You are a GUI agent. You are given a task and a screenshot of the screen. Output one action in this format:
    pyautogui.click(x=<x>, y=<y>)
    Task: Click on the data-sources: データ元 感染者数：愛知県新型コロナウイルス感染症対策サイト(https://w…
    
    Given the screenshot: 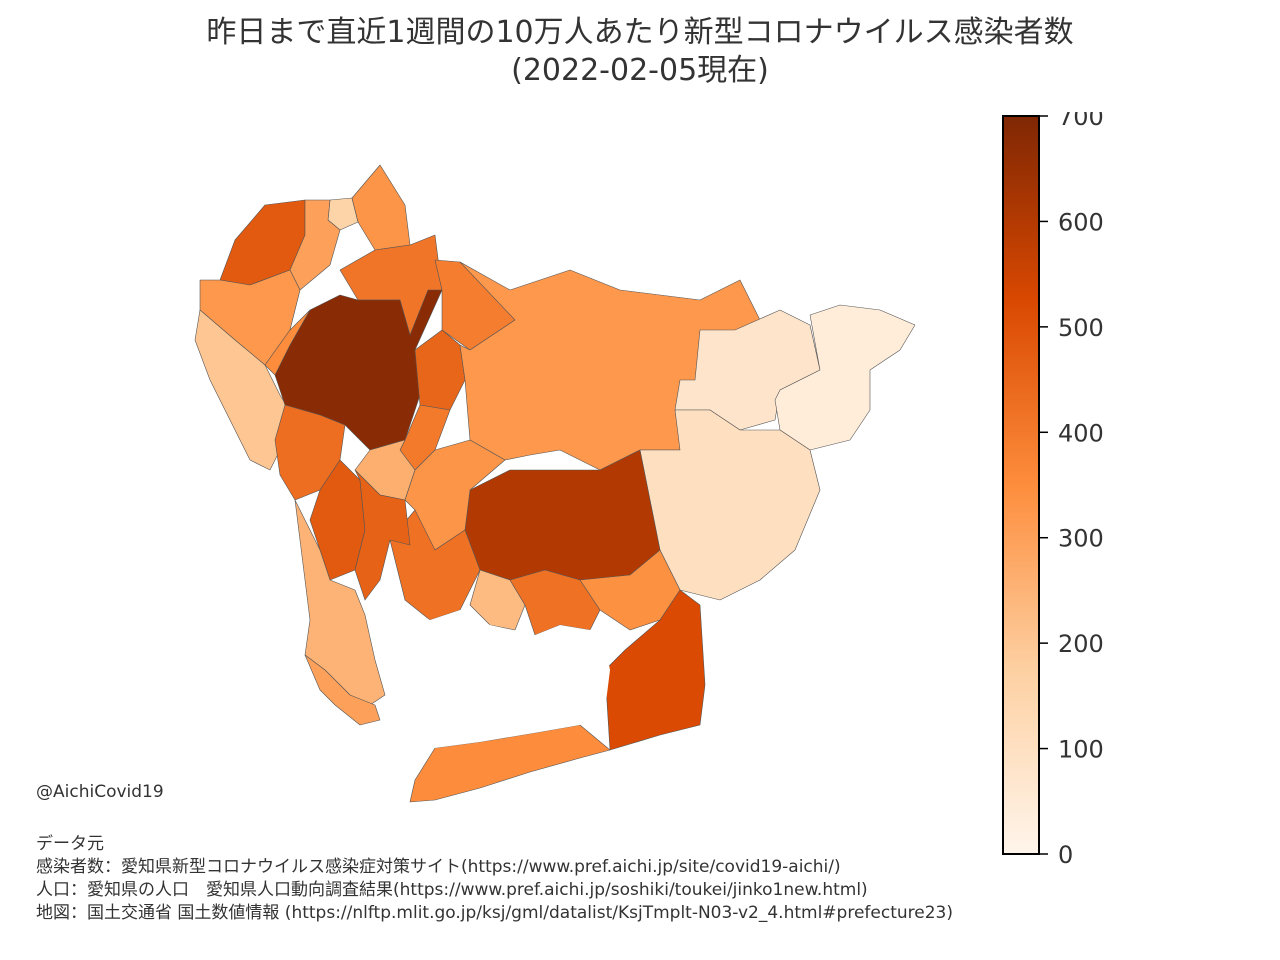 What is the action you would take?
    pyautogui.click(x=494, y=879)
    